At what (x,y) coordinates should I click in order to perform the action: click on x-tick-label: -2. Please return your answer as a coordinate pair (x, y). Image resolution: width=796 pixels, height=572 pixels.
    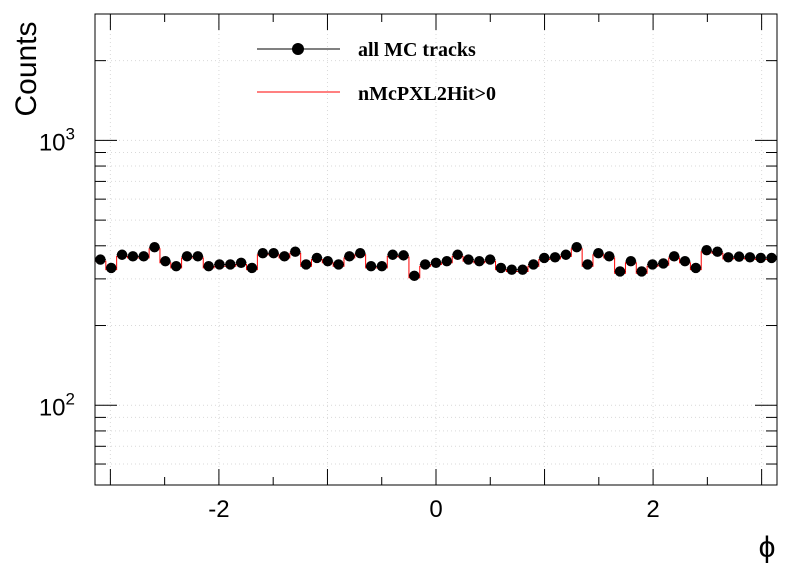
    Looking at the image, I should click on (218, 509).